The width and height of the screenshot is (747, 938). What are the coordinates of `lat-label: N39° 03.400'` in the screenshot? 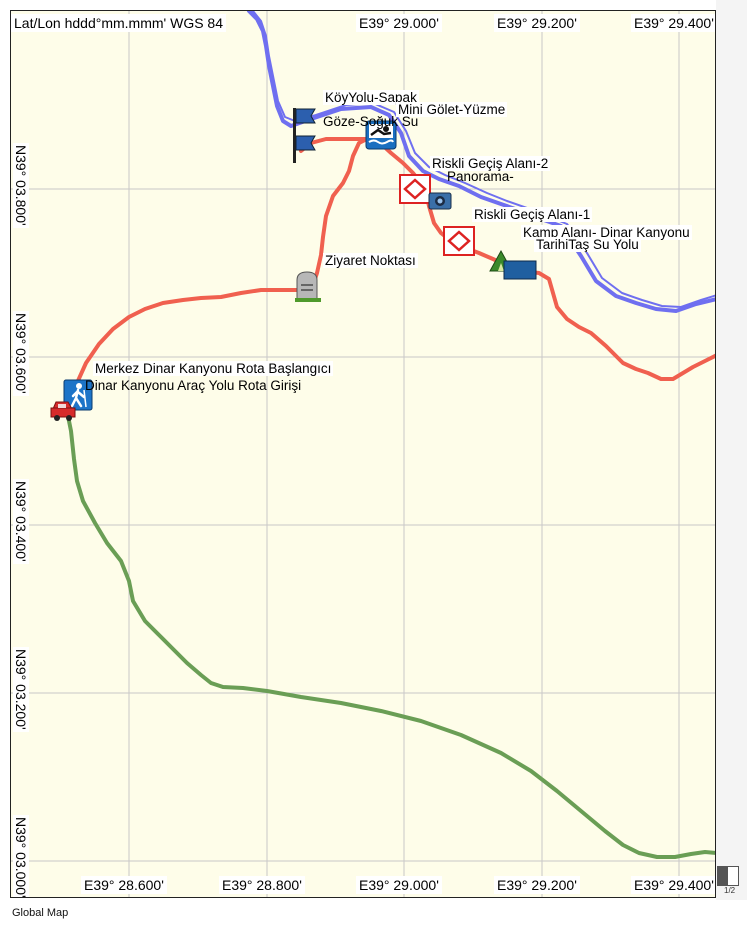 It's located at (21, 521).